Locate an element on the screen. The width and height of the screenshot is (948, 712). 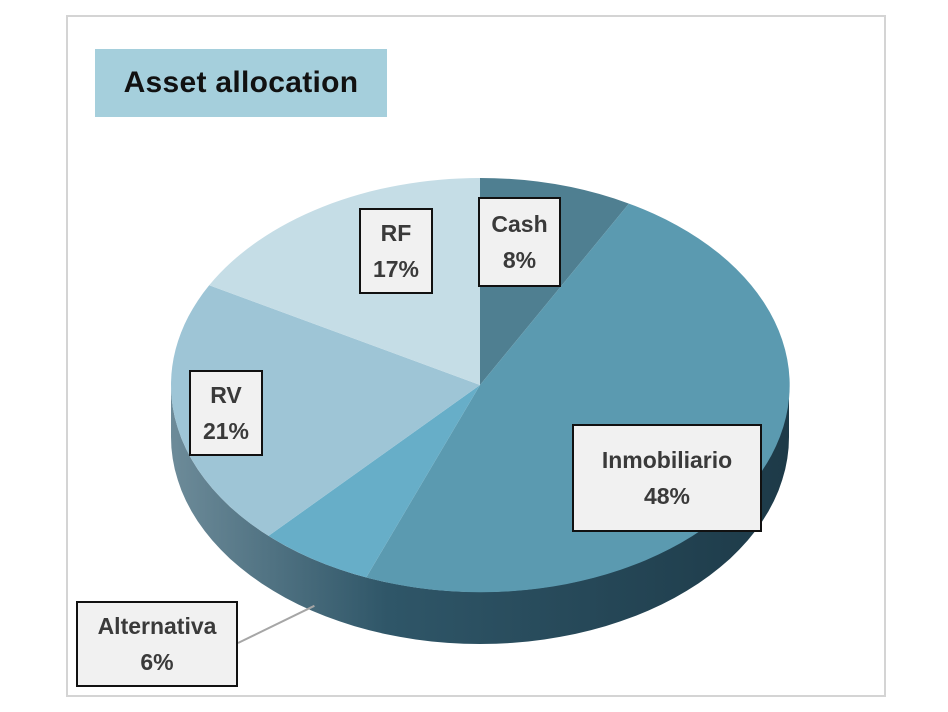
label-alternativa-name: Alternativa is located at coordinates (157, 626).